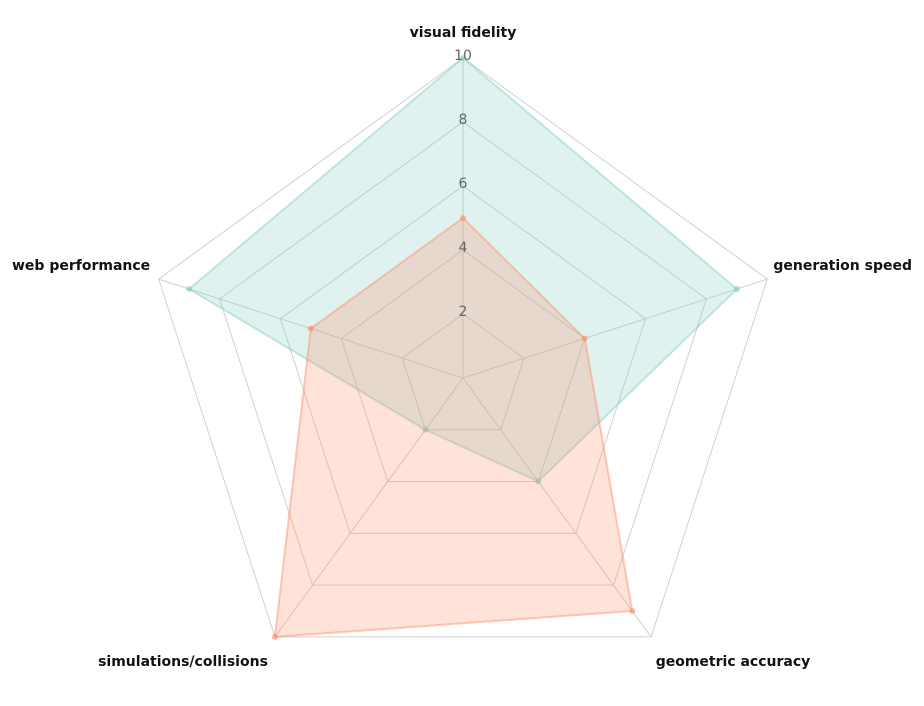 This screenshot has width=924, height=706. What do you see at coordinates (183, 662) in the screenshot?
I see `axis-label: simulations/collisions` at bounding box center [183, 662].